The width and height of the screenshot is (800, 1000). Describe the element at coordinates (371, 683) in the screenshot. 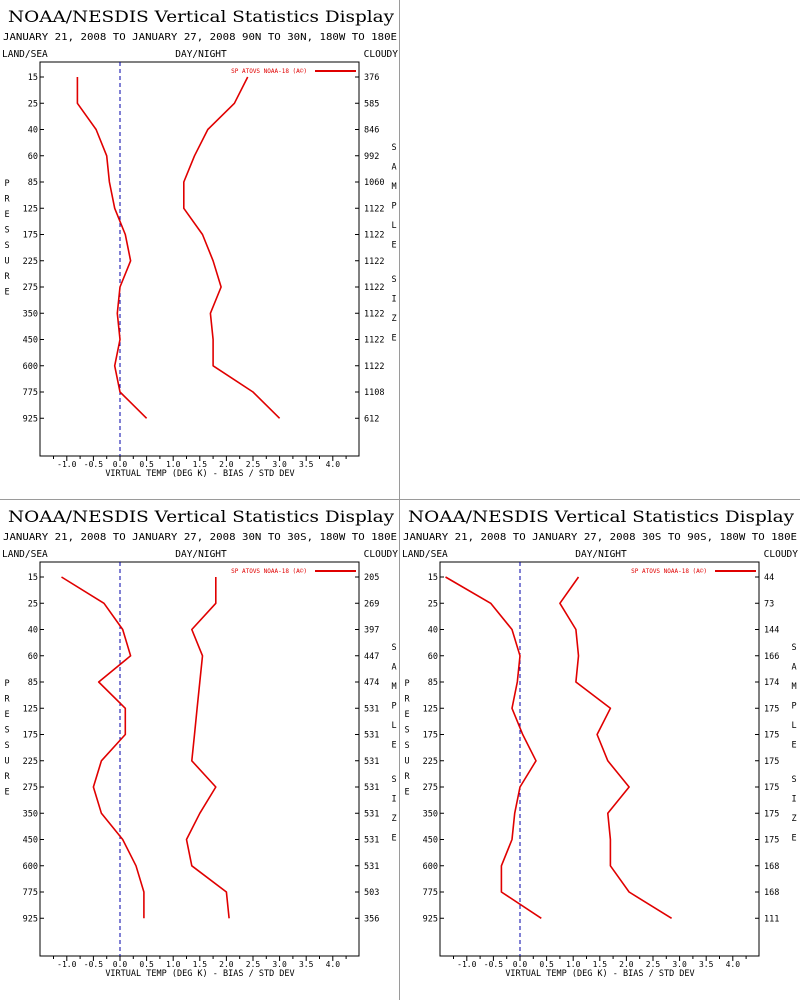

I see `sample-size-label: 474` at that location.